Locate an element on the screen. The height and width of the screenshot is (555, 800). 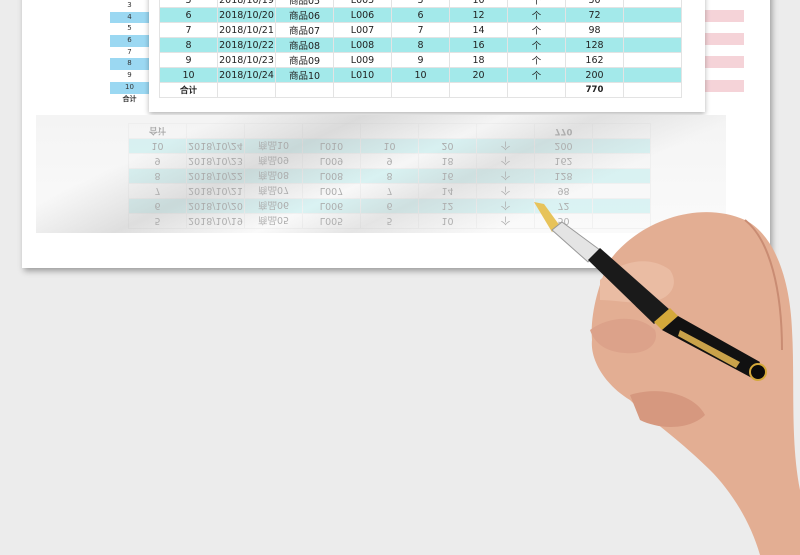
table-cell: 200 is located at coordinates (594, 75).